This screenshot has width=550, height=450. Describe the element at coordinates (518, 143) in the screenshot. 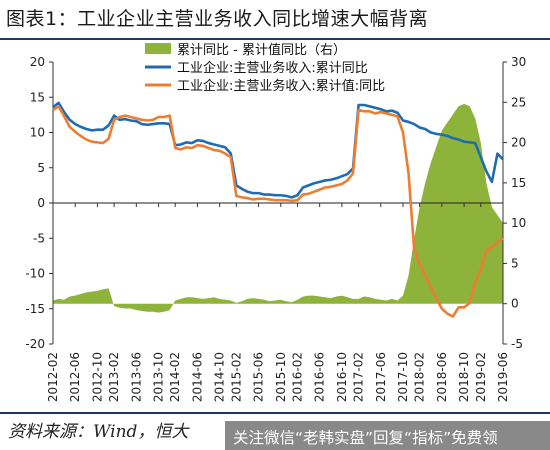

I see `right-tick-label: 20` at that location.